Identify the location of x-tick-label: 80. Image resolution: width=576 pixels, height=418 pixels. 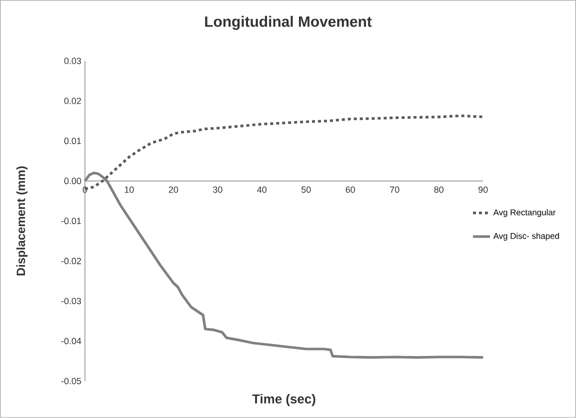
(439, 189).